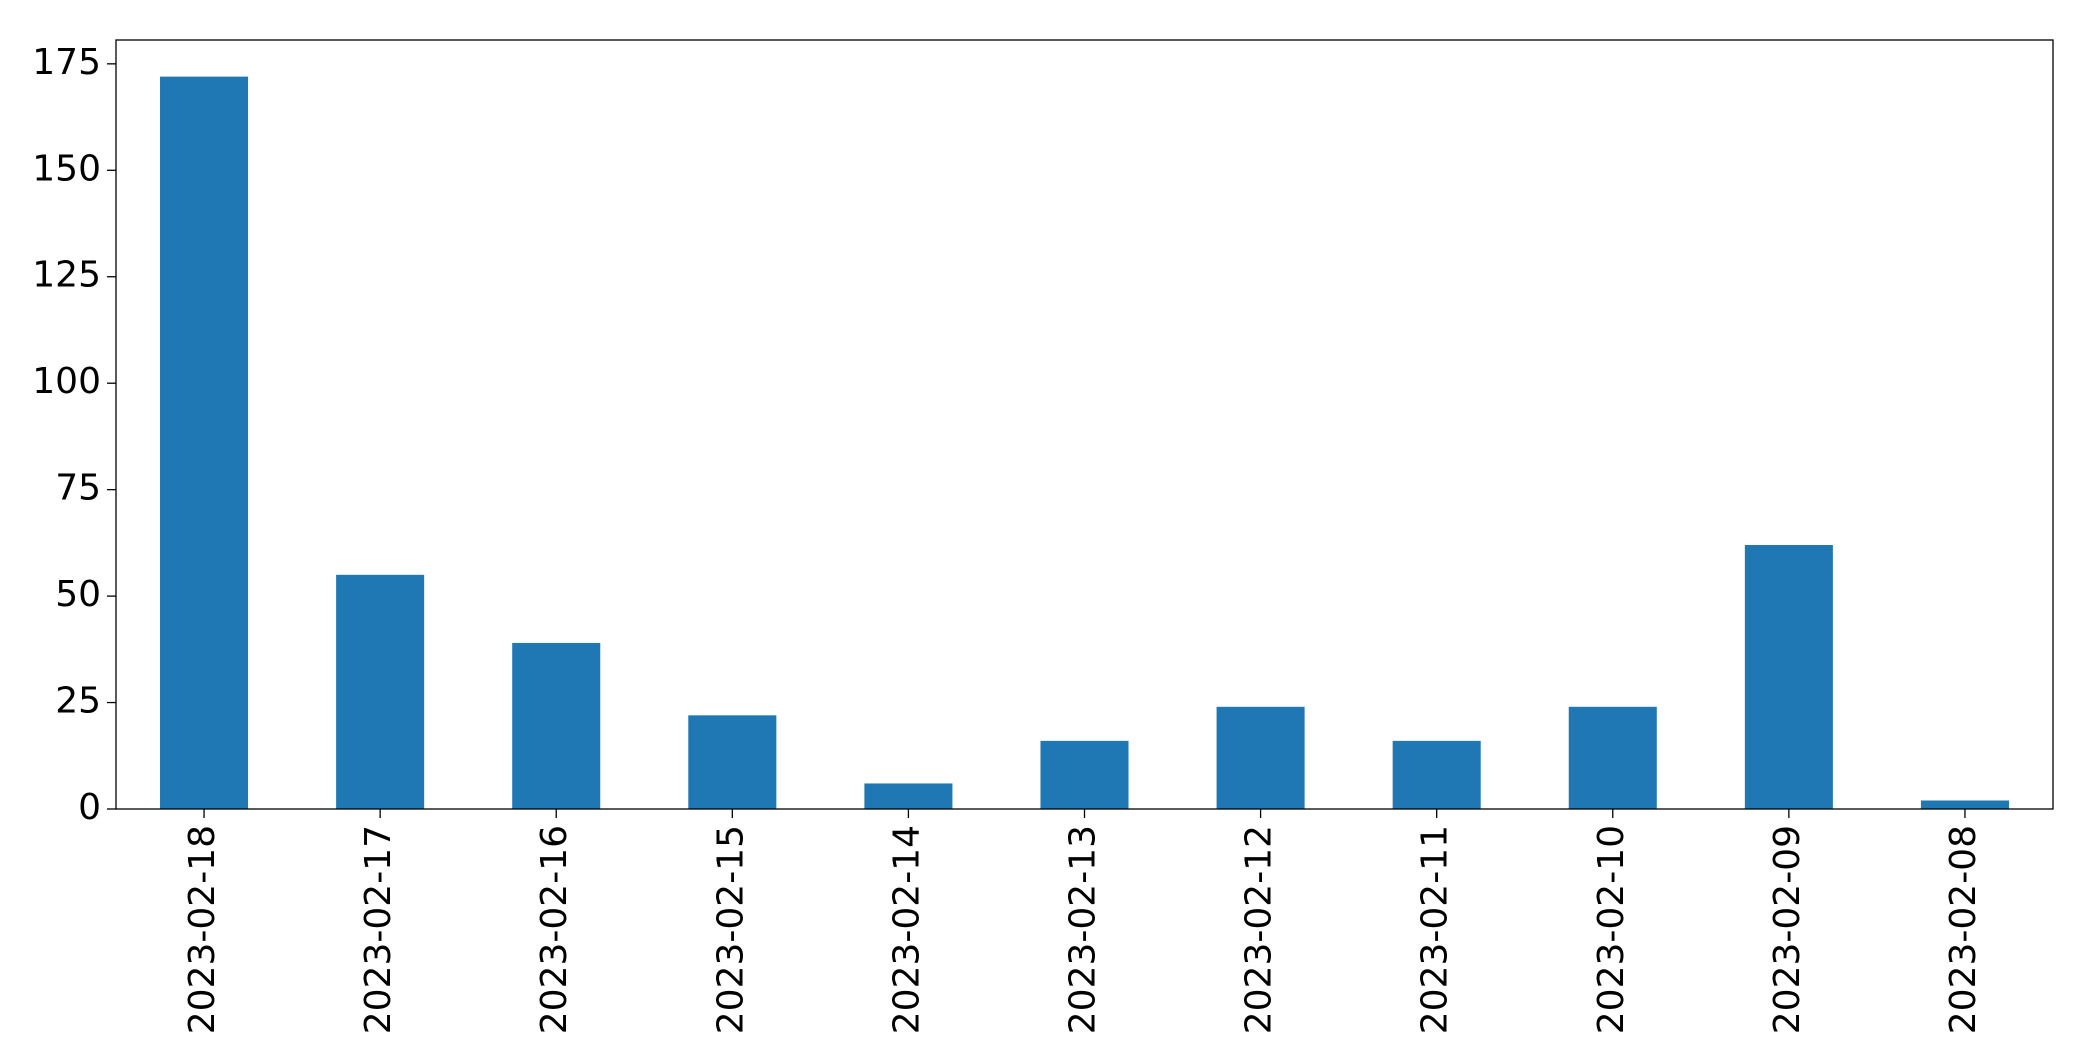 The image size is (2093, 1061). I want to click on y-tick-label: 175, so click(66, 62).